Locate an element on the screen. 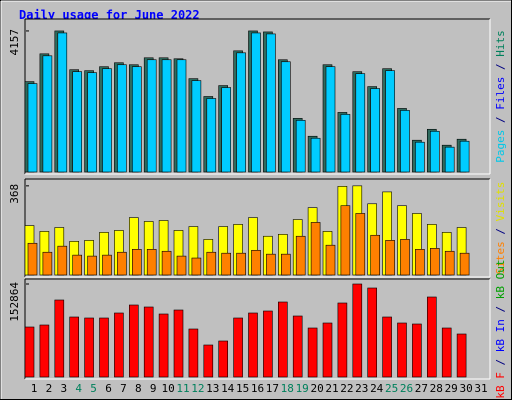  y-tick-label: 152864 is located at coordinates (14, 302).